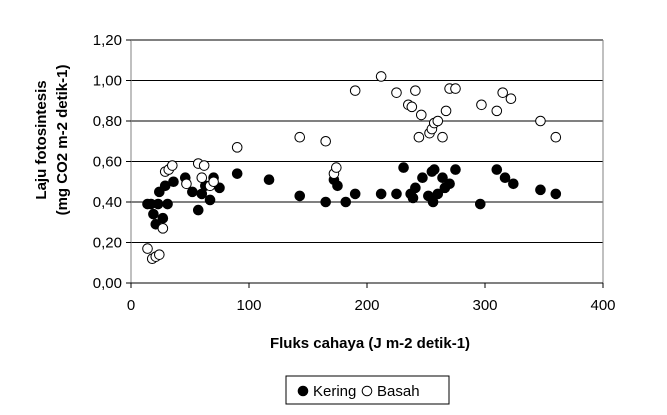  What do you see at coordinates (303, 391) in the screenshot?
I see `legend-marker-kering` at bounding box center [303, 391].